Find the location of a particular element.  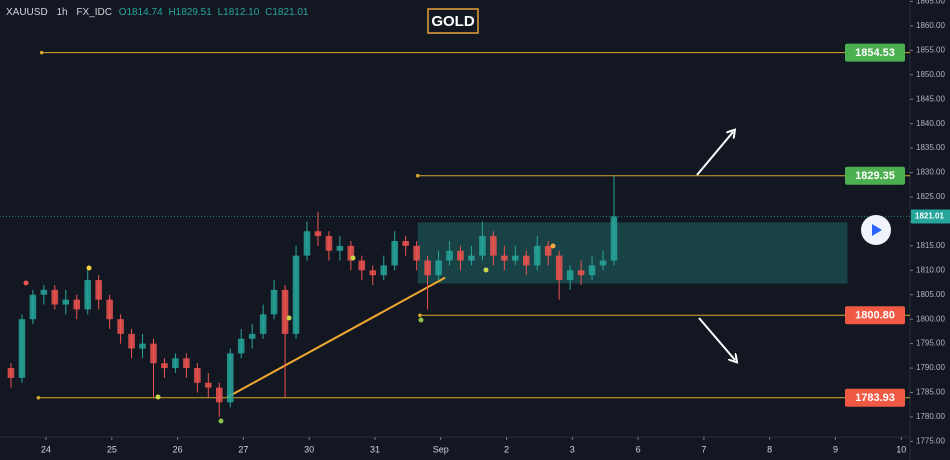

current-price-label: 1821.01 is located at coordinates (929, 216).